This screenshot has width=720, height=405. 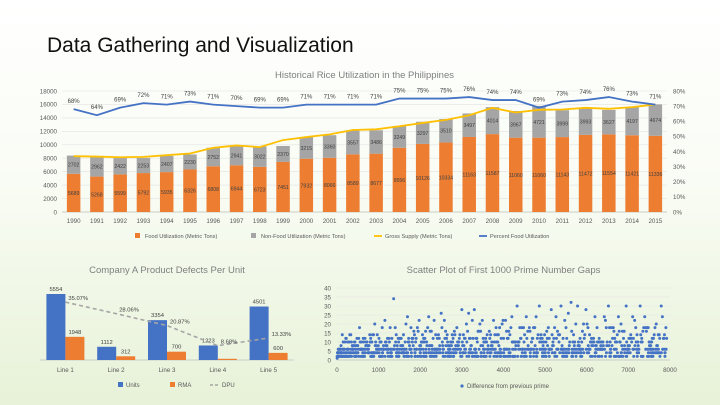 I want to click on x-tick-label: 2004, so click(x=400, y=221).